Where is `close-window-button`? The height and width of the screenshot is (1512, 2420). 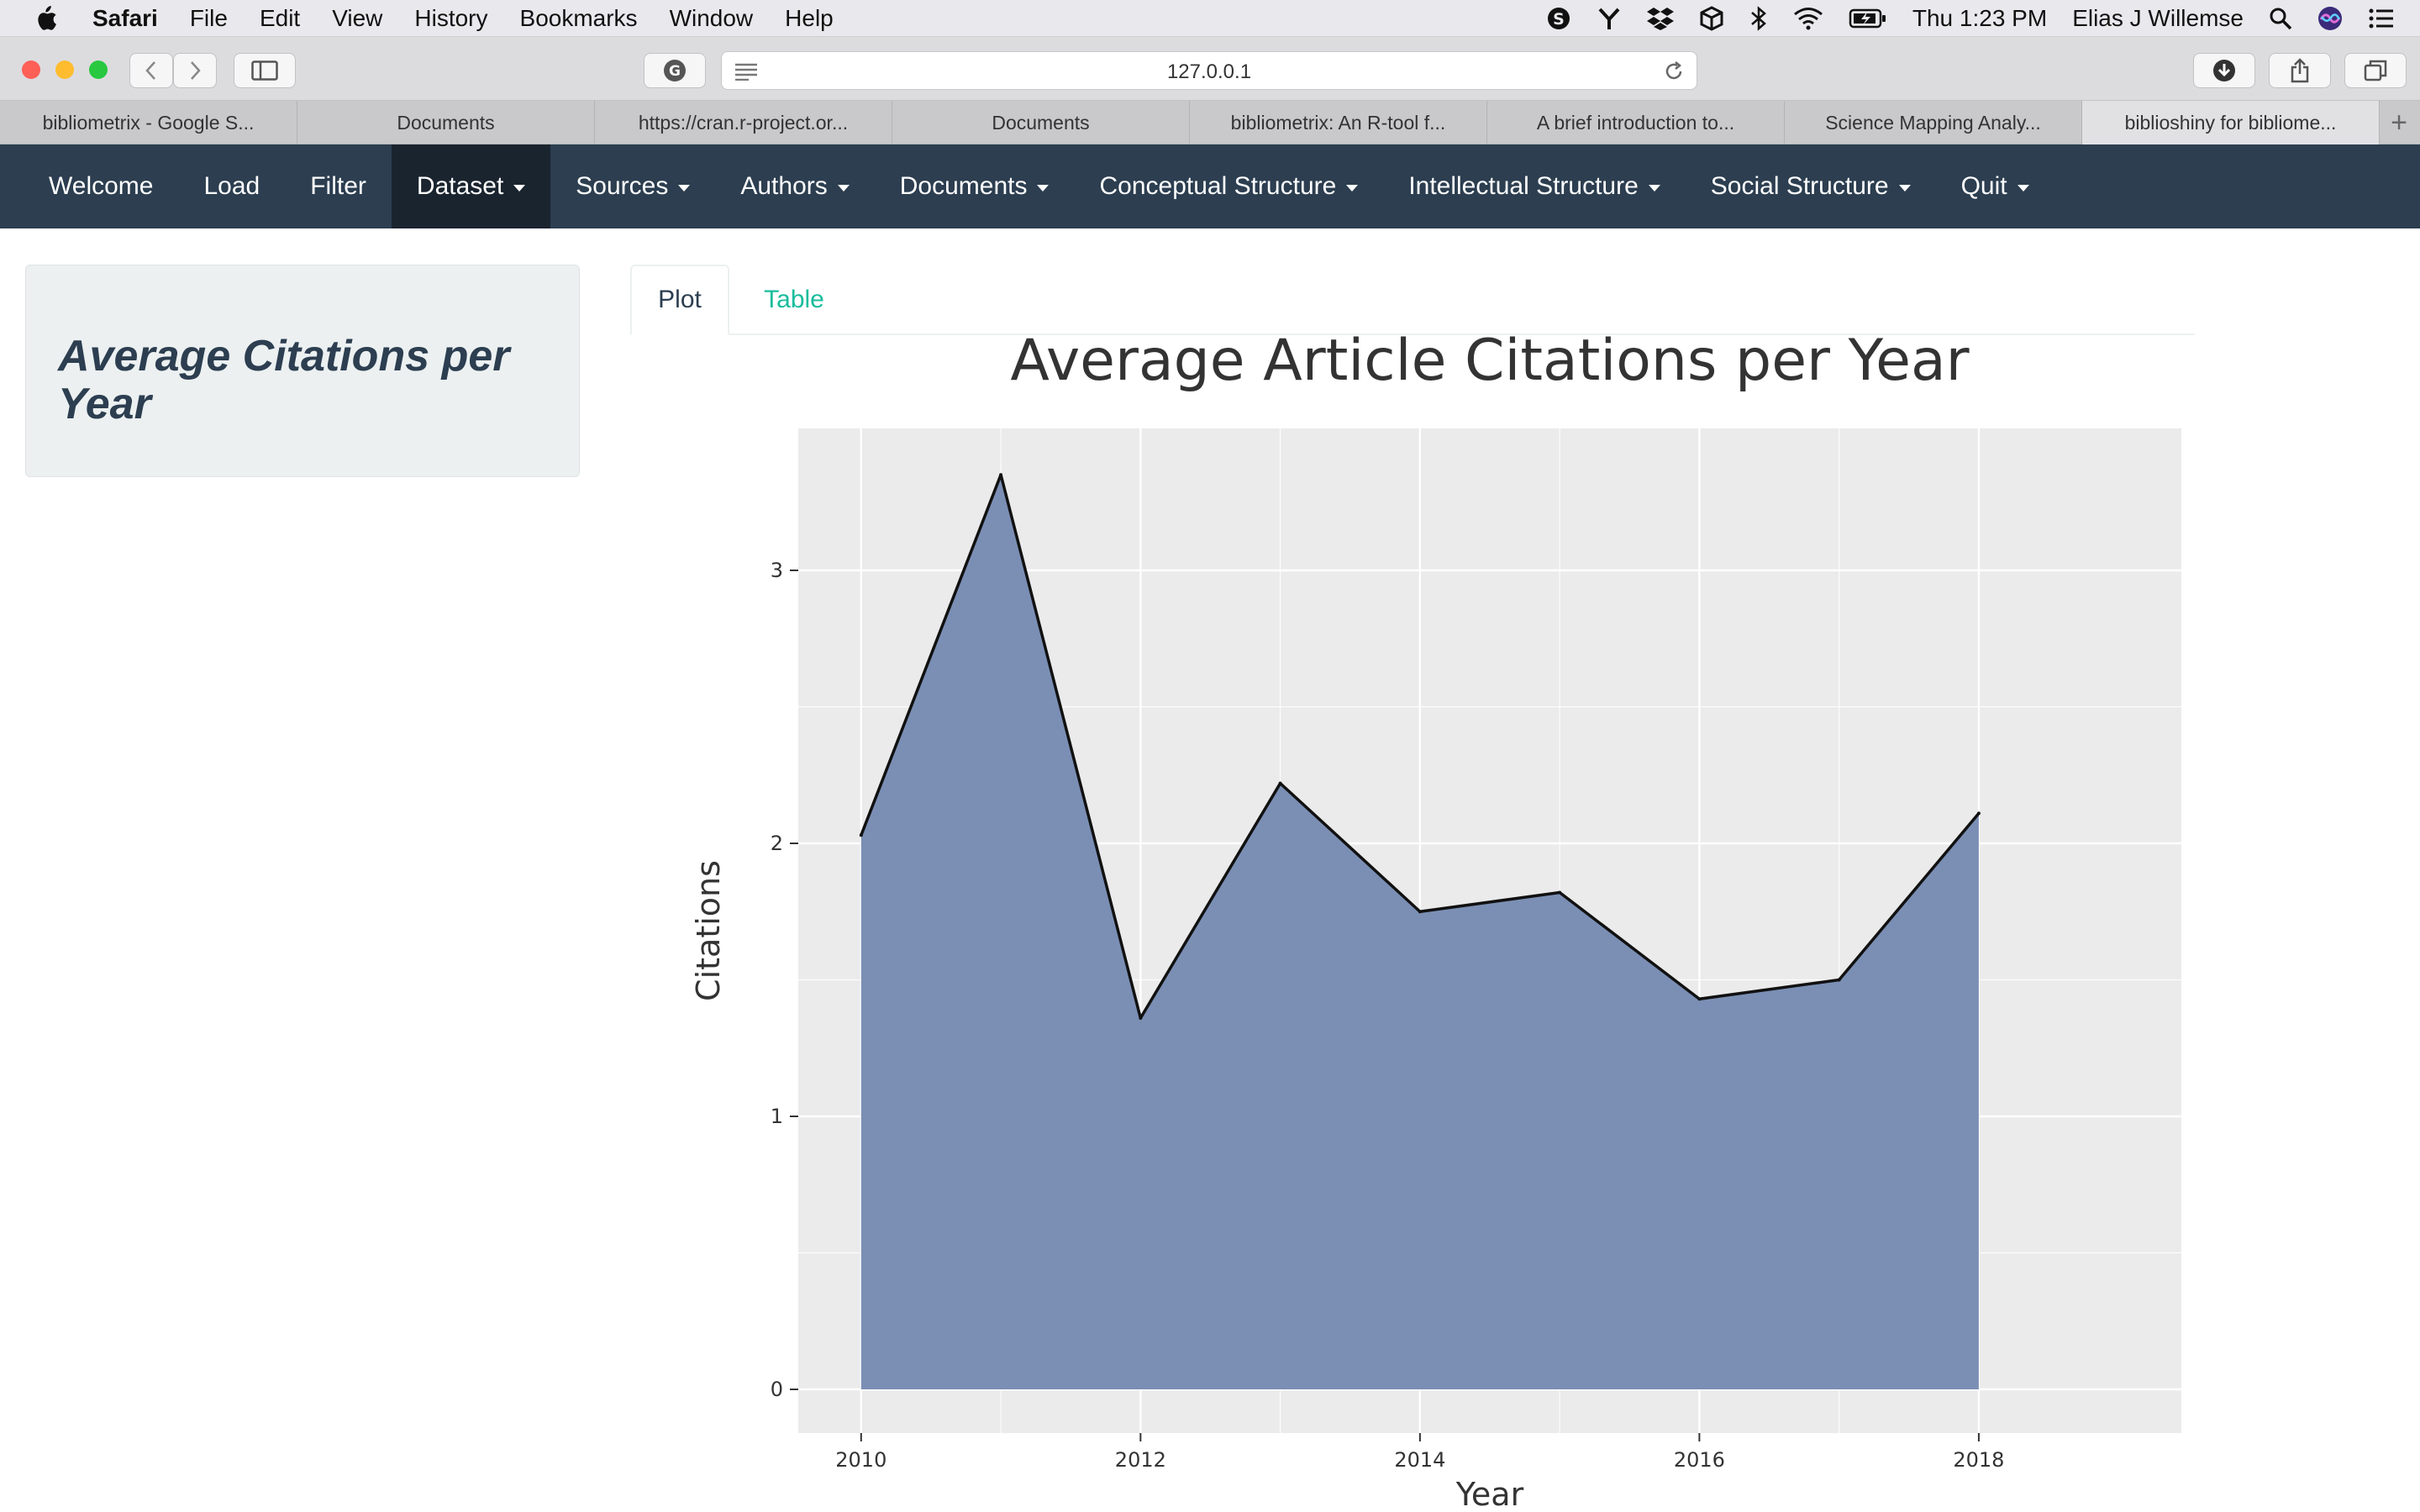
close-window-button is located at coordinates (31, 69).